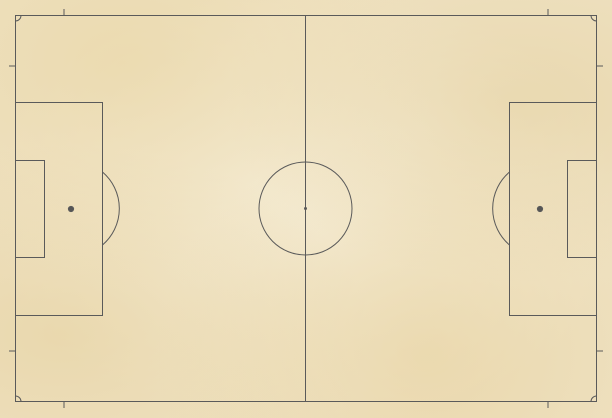 The width and height of the screenshot is (612, 418). What do you see at coordinates (540, 209) in the screenshot?
I see `right-penalty-spot` at bounding box center [540, 209].